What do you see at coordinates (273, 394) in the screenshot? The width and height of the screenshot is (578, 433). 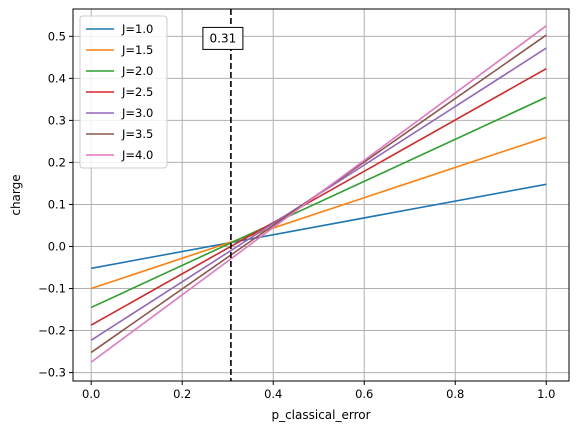 I see `x-tick-label: 0.4` at bounding box center [273, 394].